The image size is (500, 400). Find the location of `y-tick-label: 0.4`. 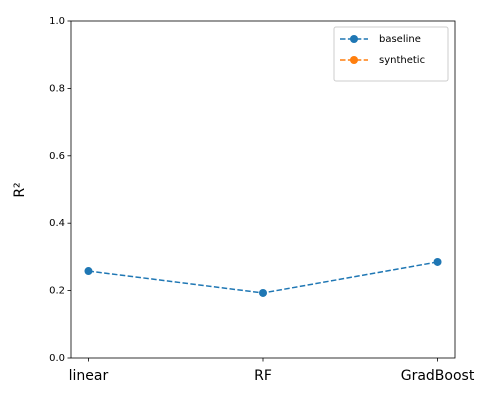

y-tick-label: 0.4 is located at coordinates (57, 223).